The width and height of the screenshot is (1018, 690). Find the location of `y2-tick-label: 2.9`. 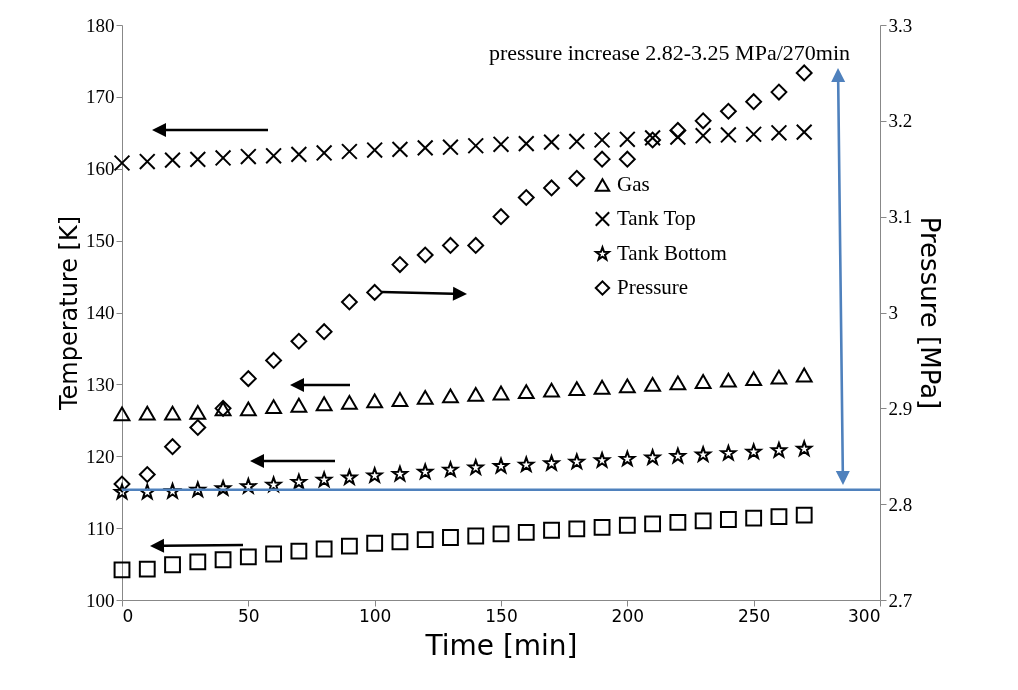

y2-tick-label: 2.9 is located at coordinates (900, 408).